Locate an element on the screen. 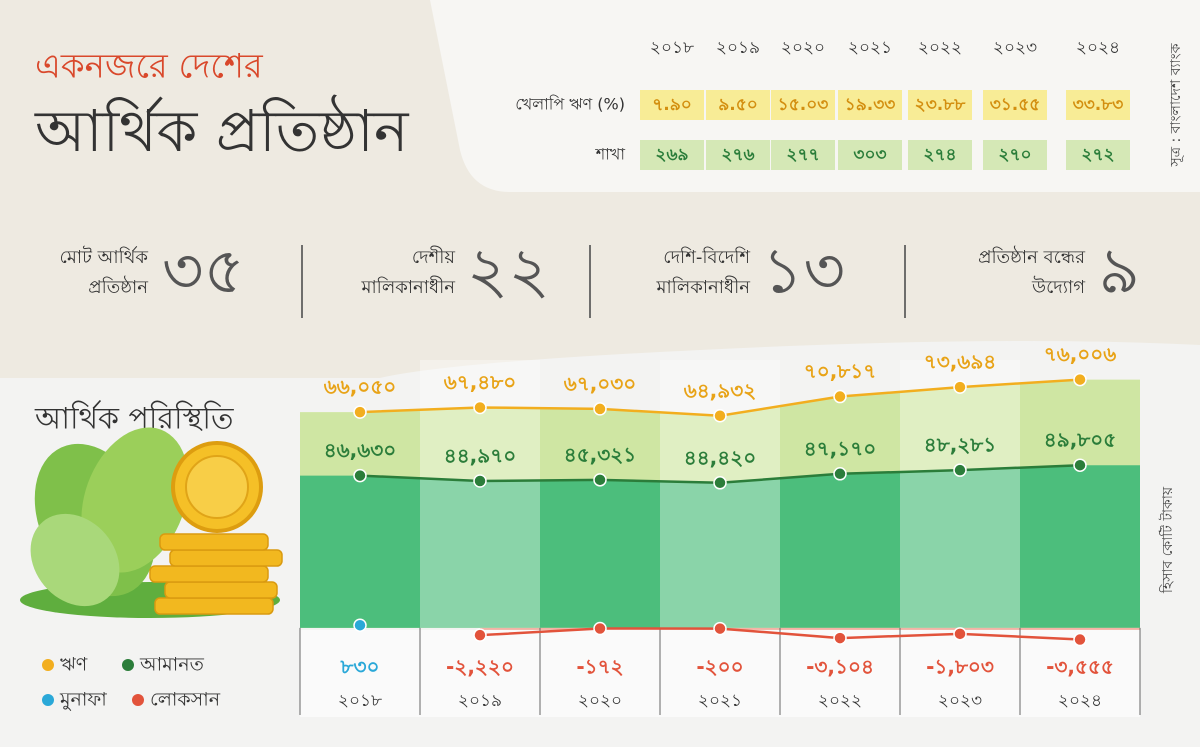 This screenshot has height=747, width=1200. table-cell-text: ৩৩.৮৩ is located at coordinates (1098, 105).